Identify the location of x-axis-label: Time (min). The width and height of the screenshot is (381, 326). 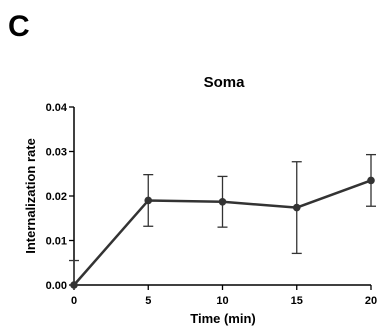
(223, 318).